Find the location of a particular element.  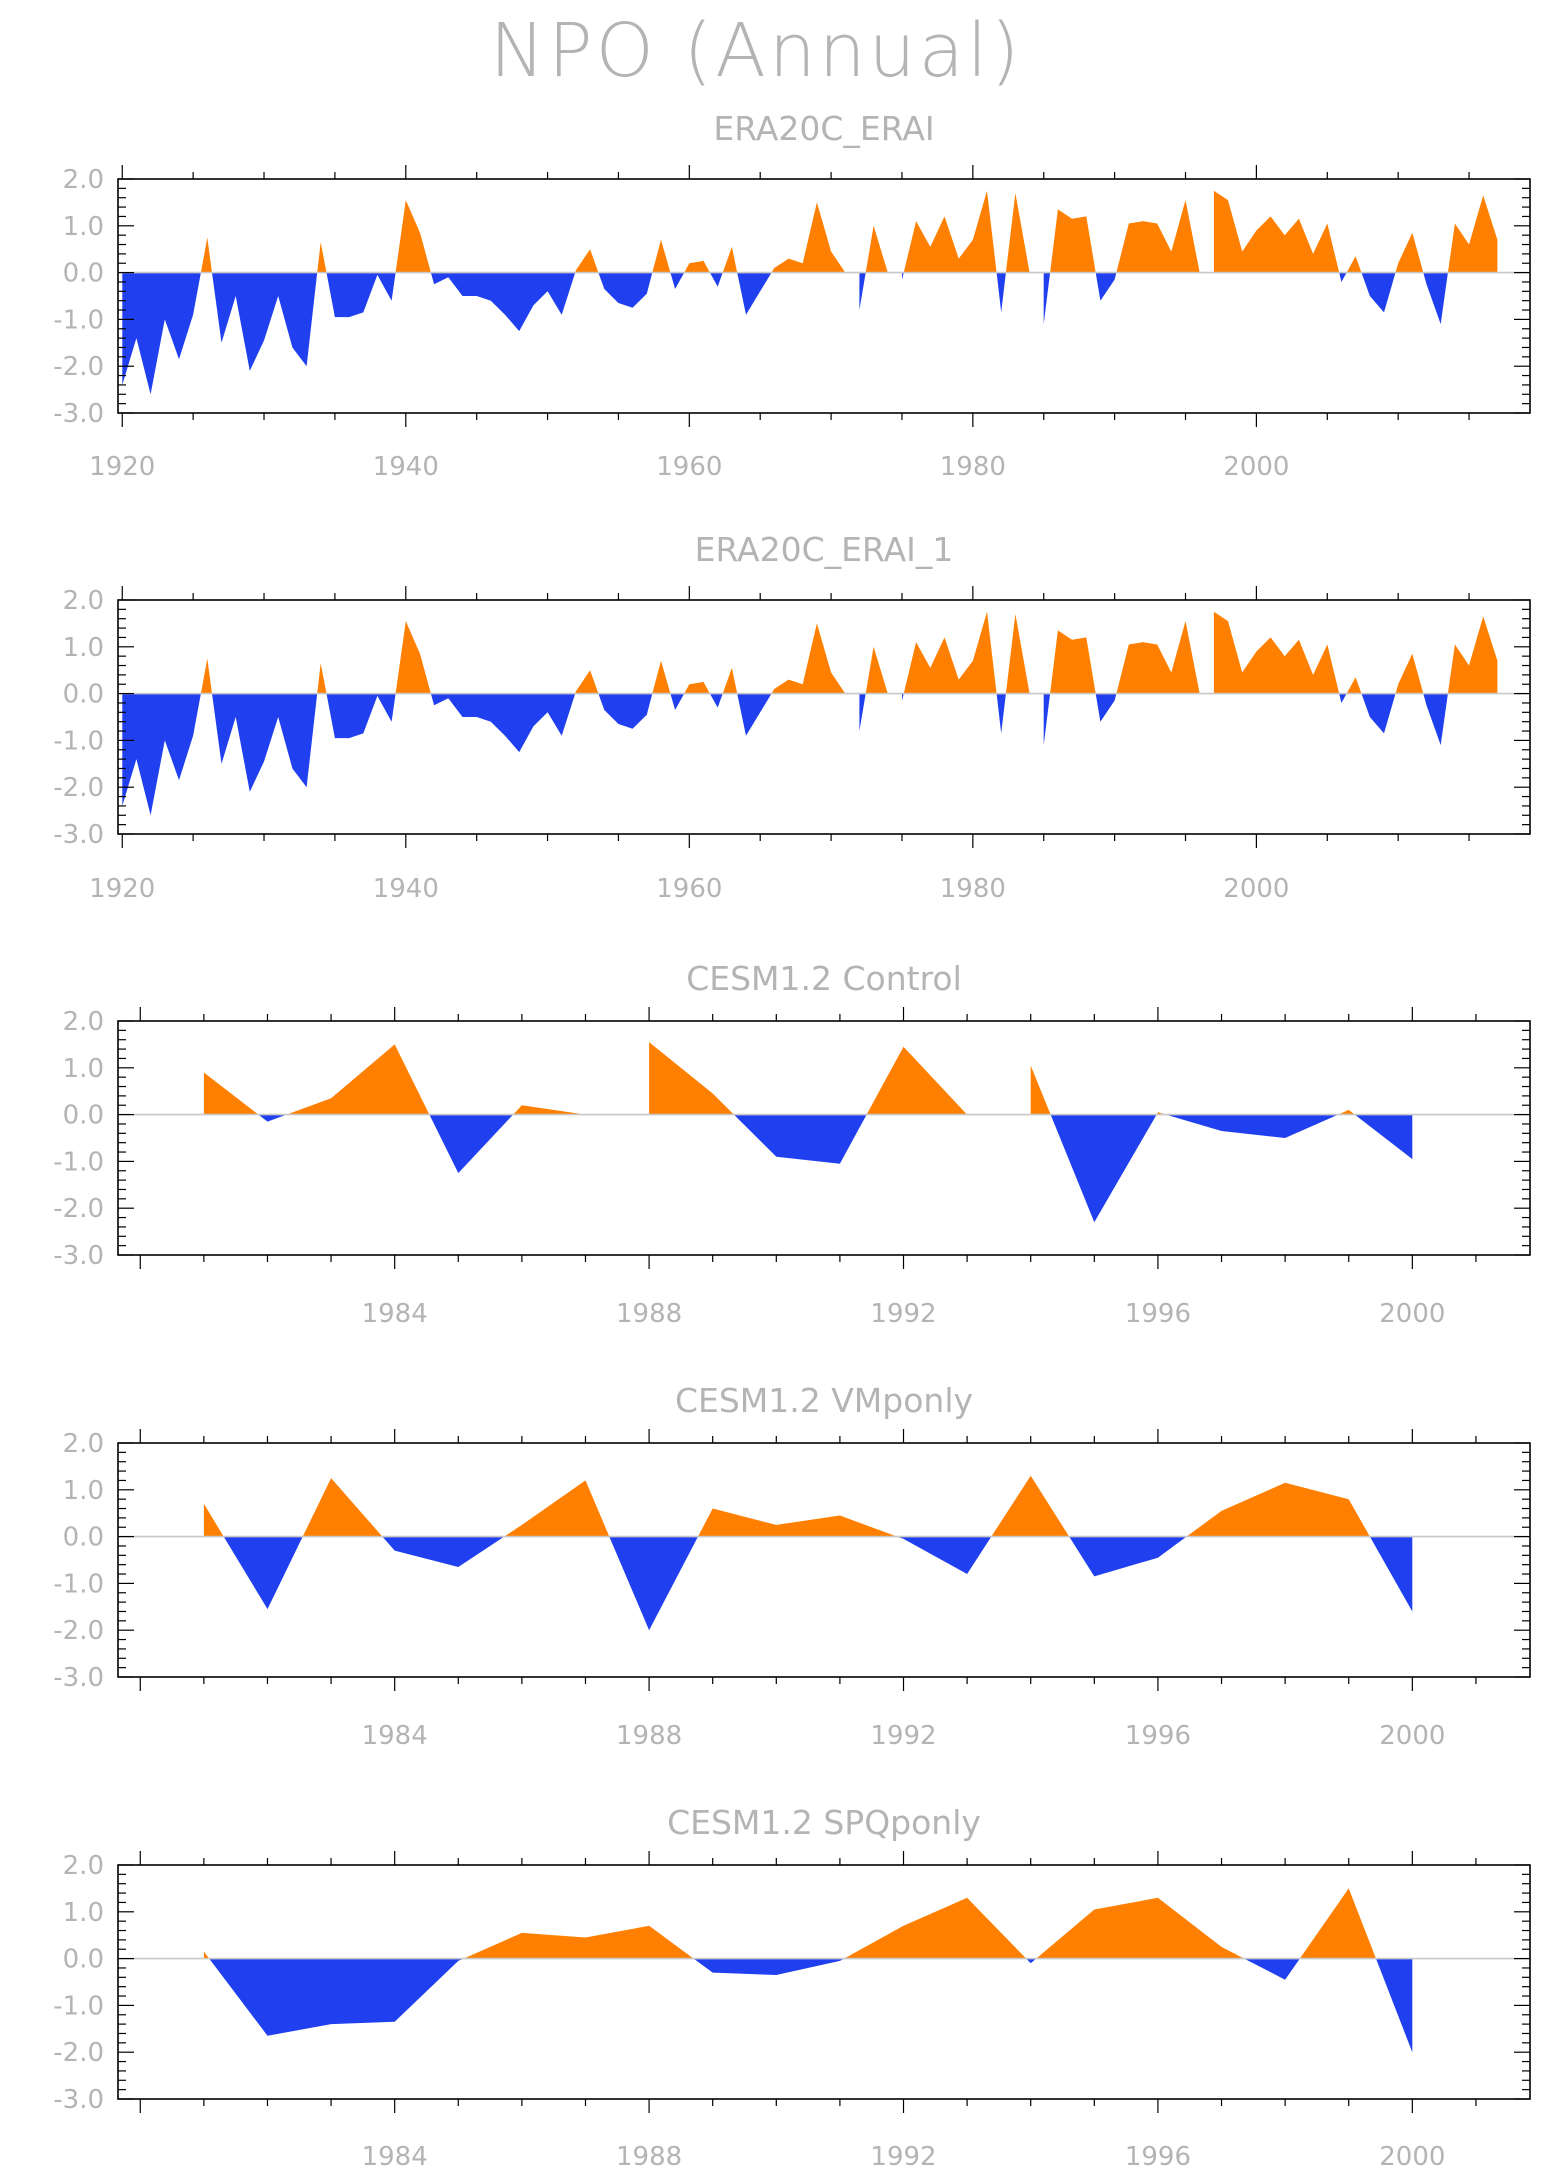

x-tick-label: 1996 is located at coordinates (1158, 1314).